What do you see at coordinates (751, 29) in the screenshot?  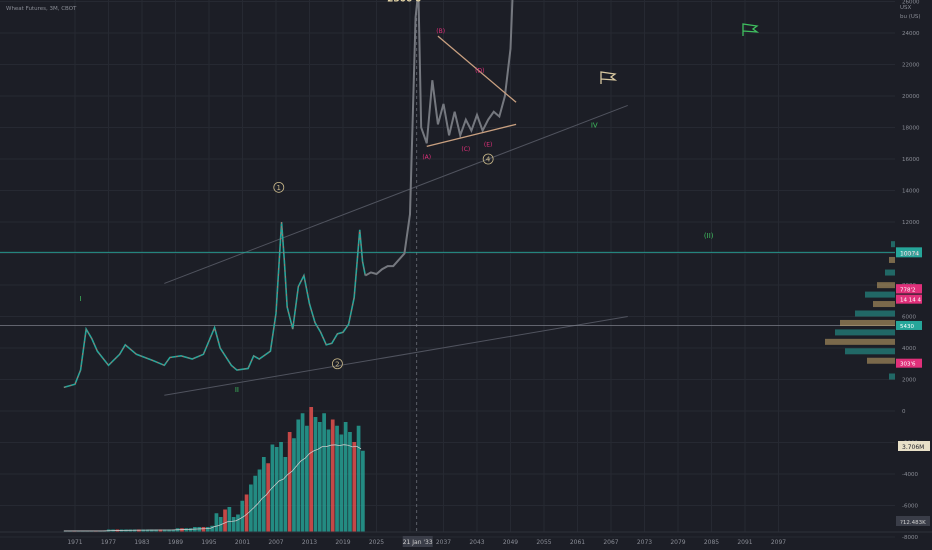 I see `flag-target-icon` at bounding box center [751, 29].